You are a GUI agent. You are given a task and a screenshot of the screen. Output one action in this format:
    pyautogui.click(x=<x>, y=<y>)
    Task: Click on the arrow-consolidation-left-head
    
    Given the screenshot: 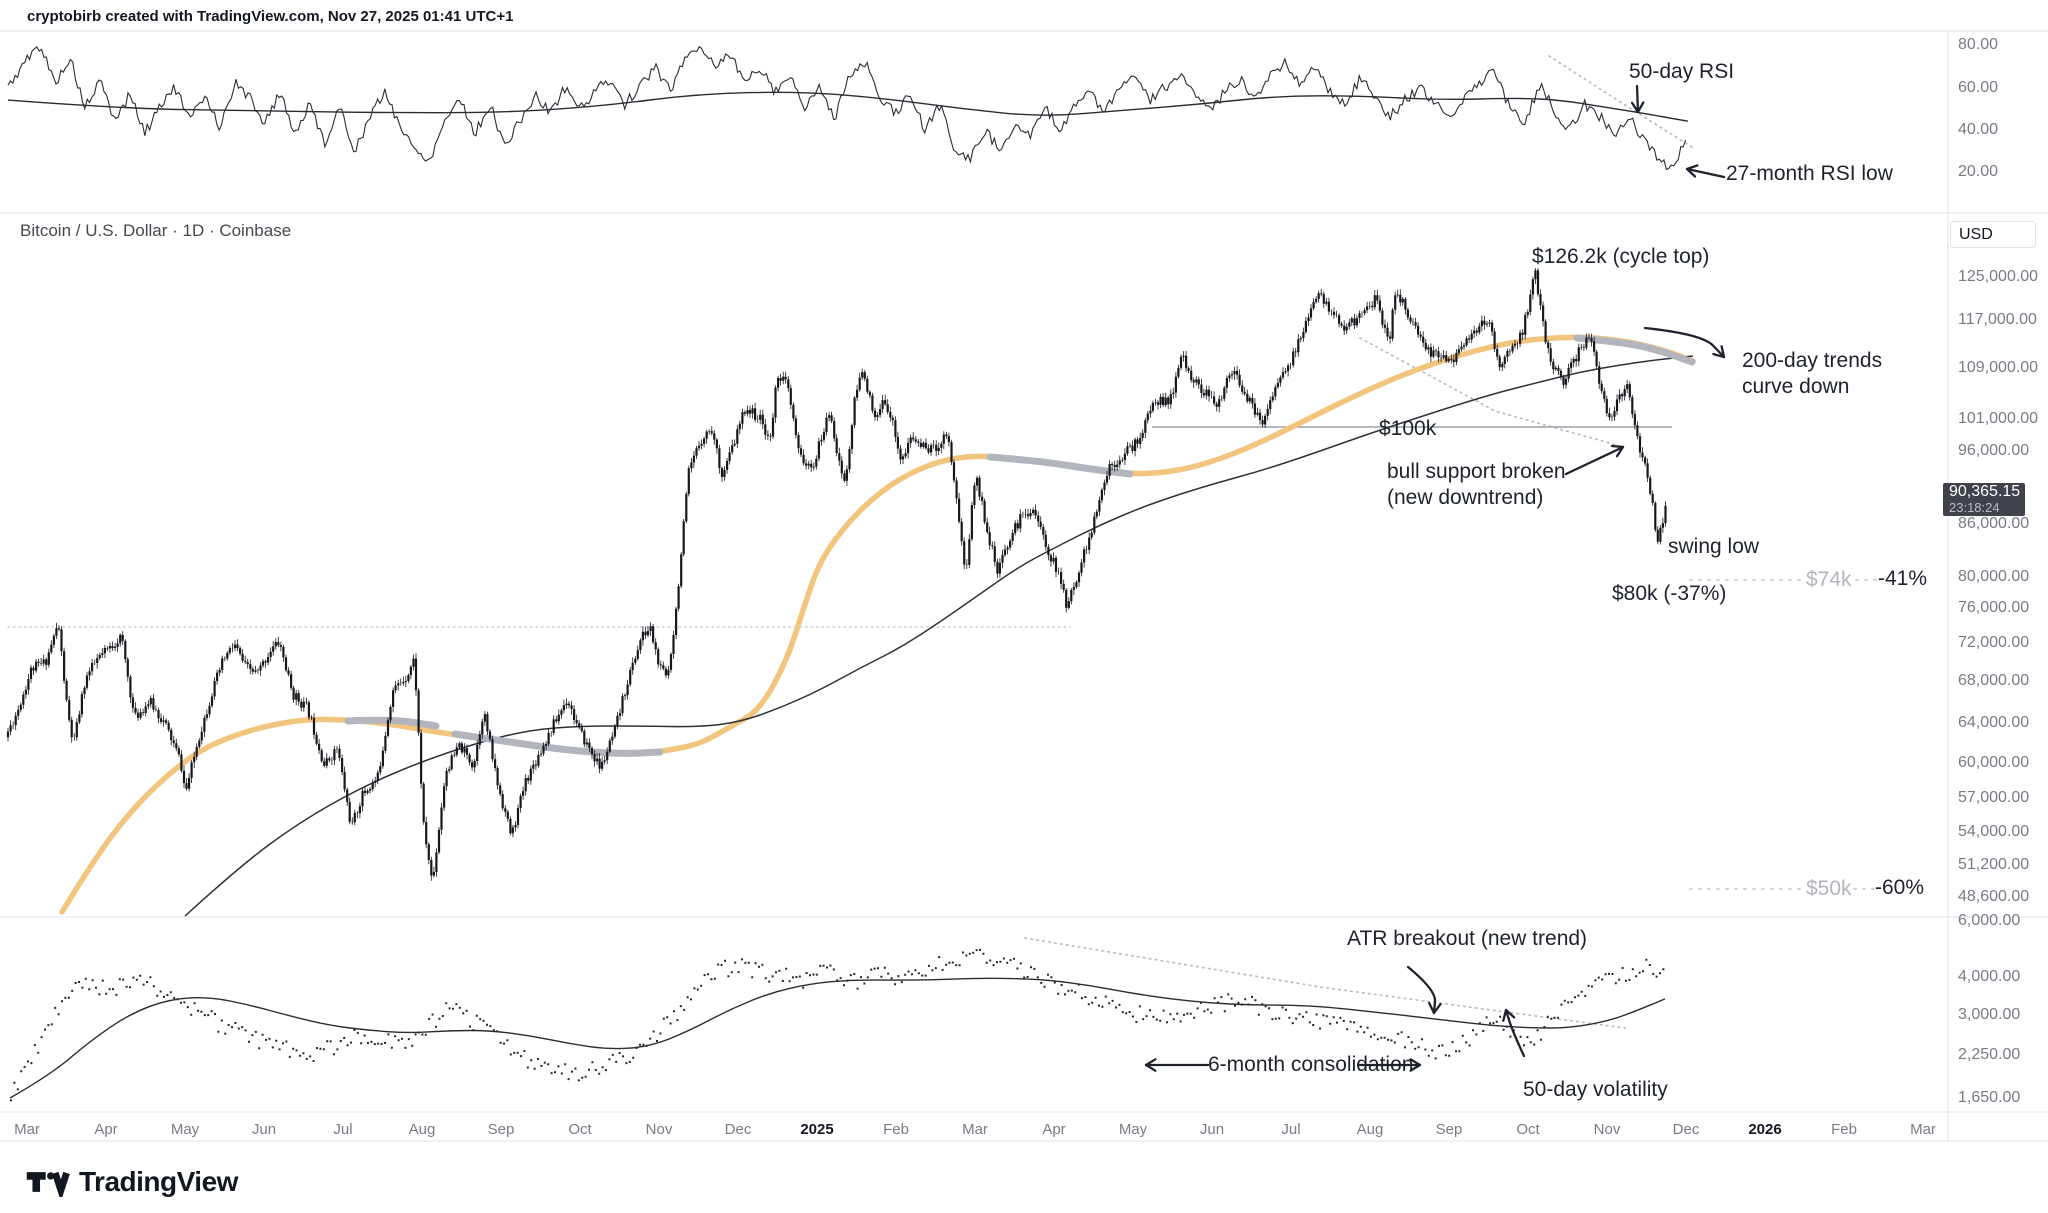 What is the action you would take?
    pyautogui.click(x=1150, y=1065)
    